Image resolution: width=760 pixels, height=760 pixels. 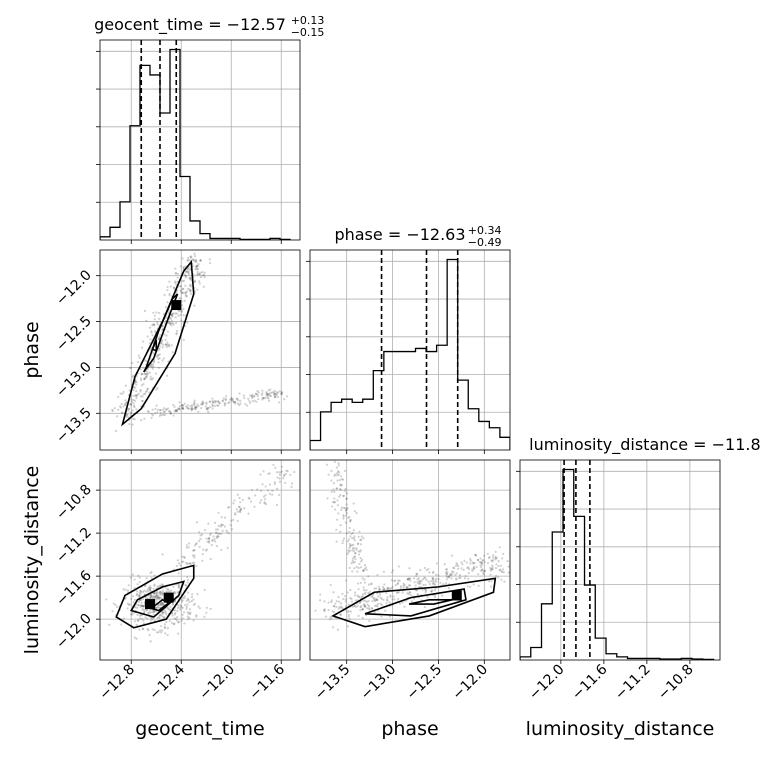 I want to click on grid-lines, so click(x=620, y=560).